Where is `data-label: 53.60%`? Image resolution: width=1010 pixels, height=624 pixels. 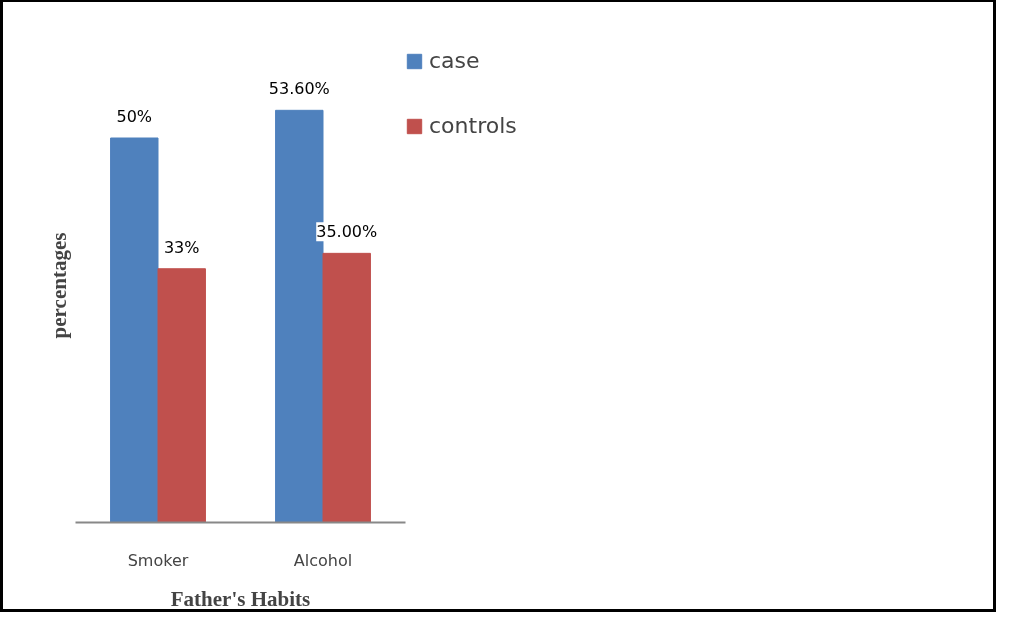
data-label: 53.60% is located at coordinates (299, 89).